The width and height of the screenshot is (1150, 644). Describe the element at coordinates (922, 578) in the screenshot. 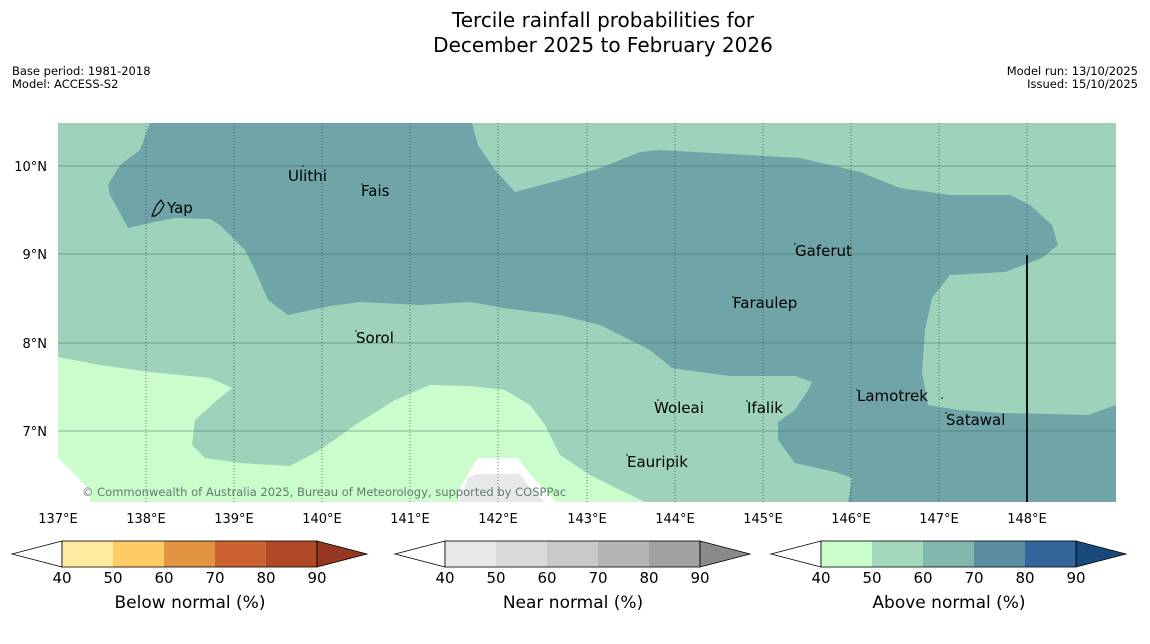

I see `above-colorbar-tick-label: 60` at that location.